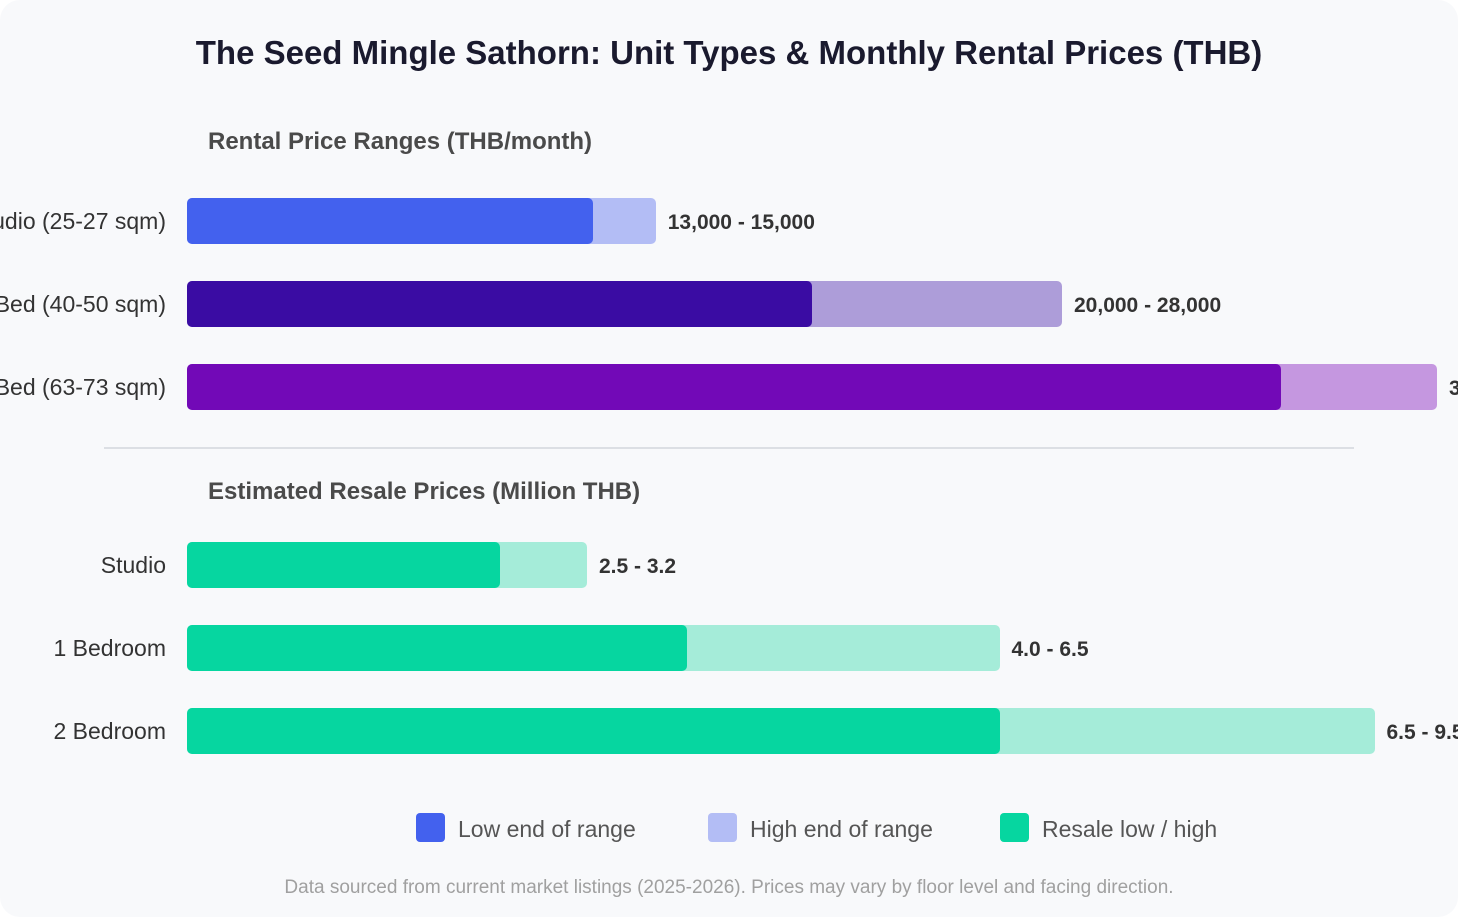 The height and width of the screenshot is (917, 1458). I want to click on legend-swatch-low, so click(430, 827).